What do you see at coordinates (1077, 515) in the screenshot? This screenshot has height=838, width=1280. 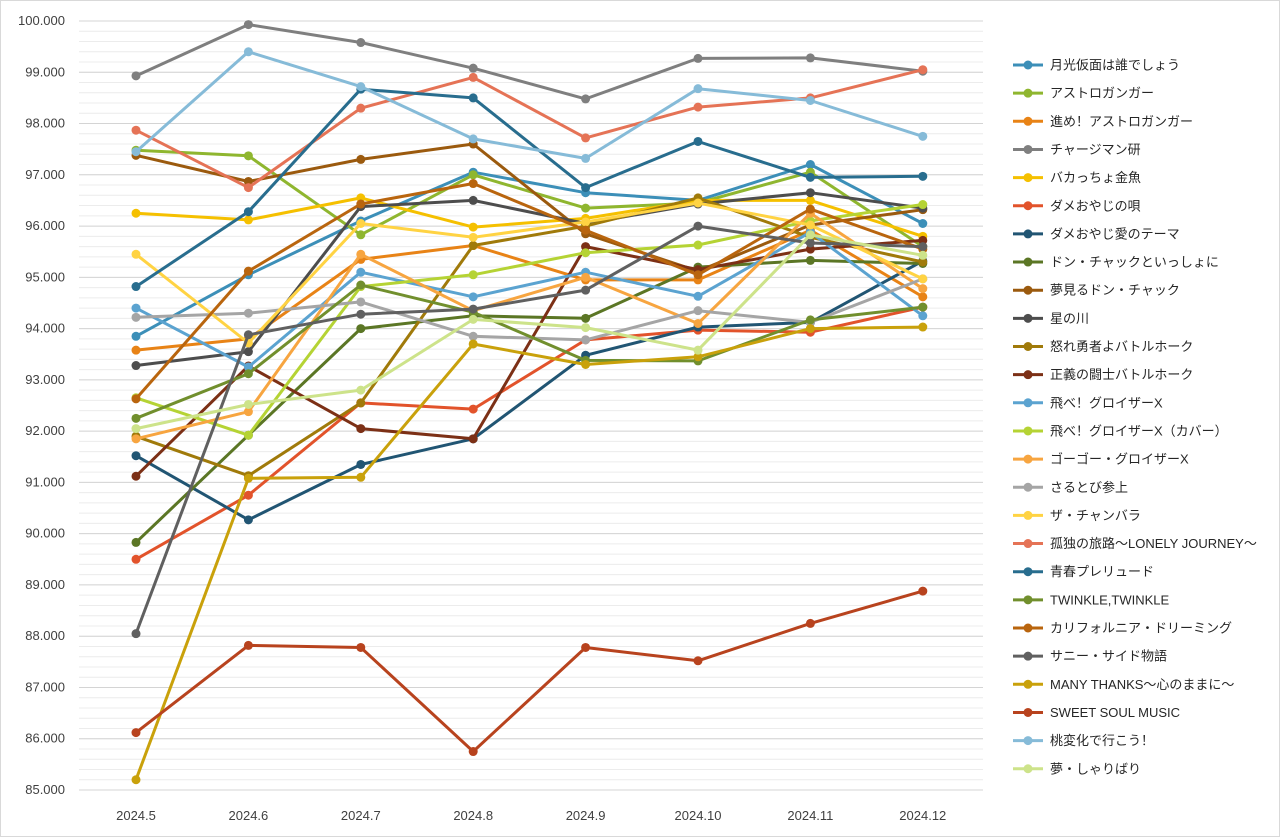 I see `legend-item: ザ・チャンバラ` at bounding box center [1077, 515].